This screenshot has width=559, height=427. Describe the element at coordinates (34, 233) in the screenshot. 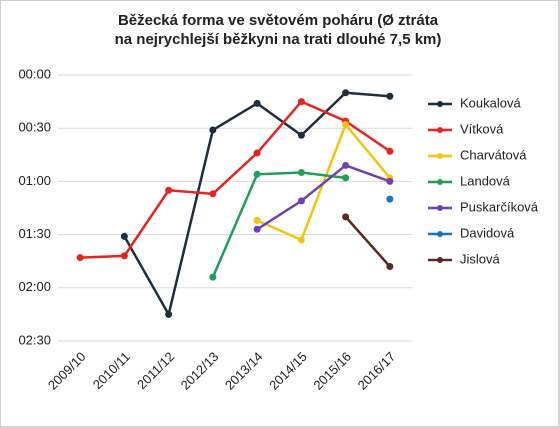

I see `y-tick-label: 01:30` at that location.